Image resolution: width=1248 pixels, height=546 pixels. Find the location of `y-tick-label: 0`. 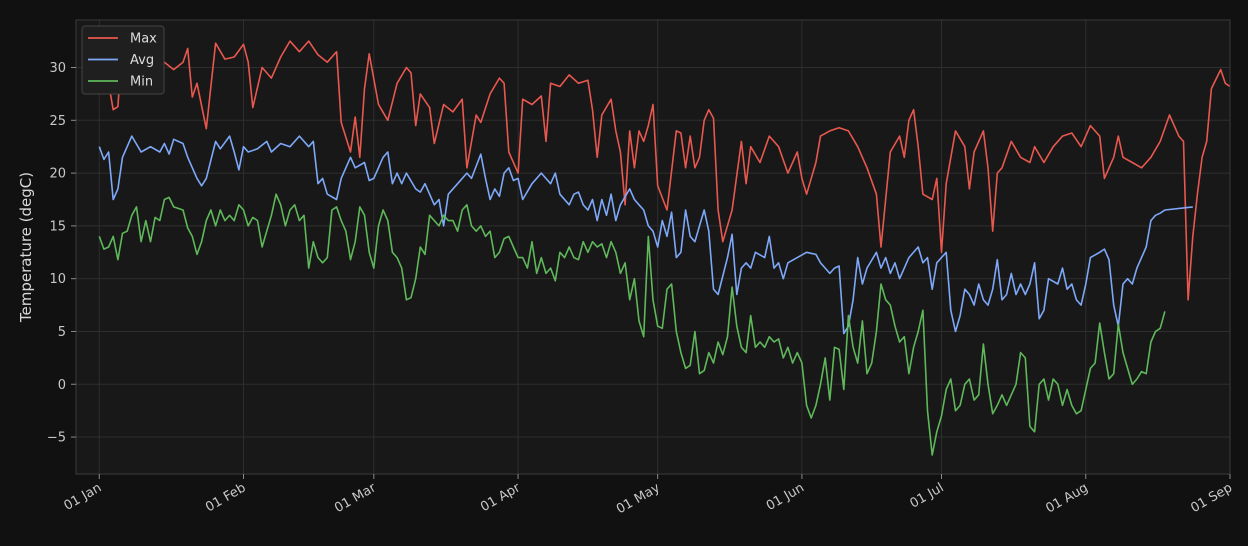

y-tick-label: 0 is located at coordinates (62, 385).